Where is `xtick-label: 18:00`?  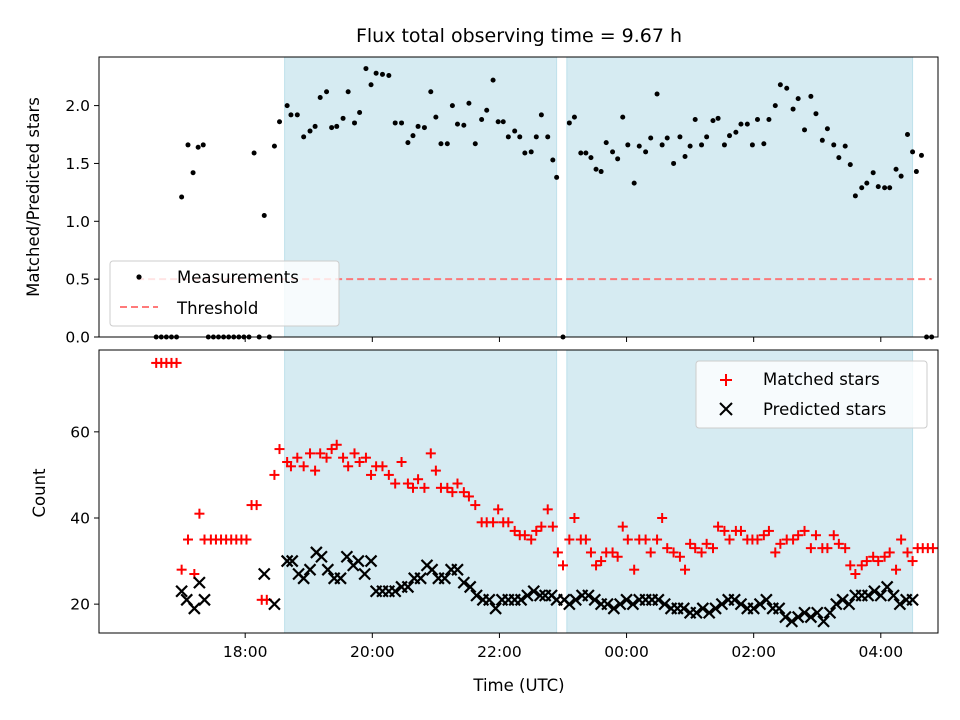 xtick-label: 18:00 is located at coordinates (245, 652).